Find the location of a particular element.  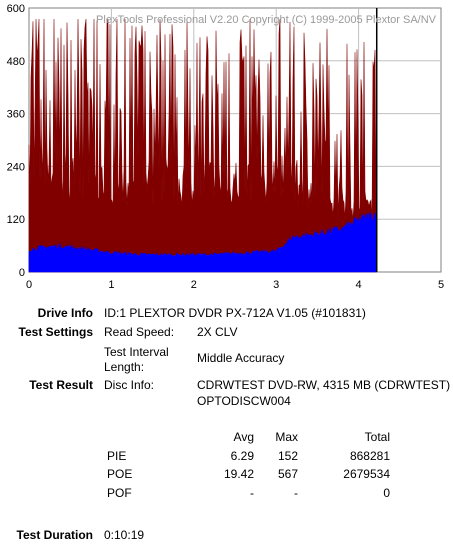

stats-header-avg: Avg is located at coordinates (243, 437).